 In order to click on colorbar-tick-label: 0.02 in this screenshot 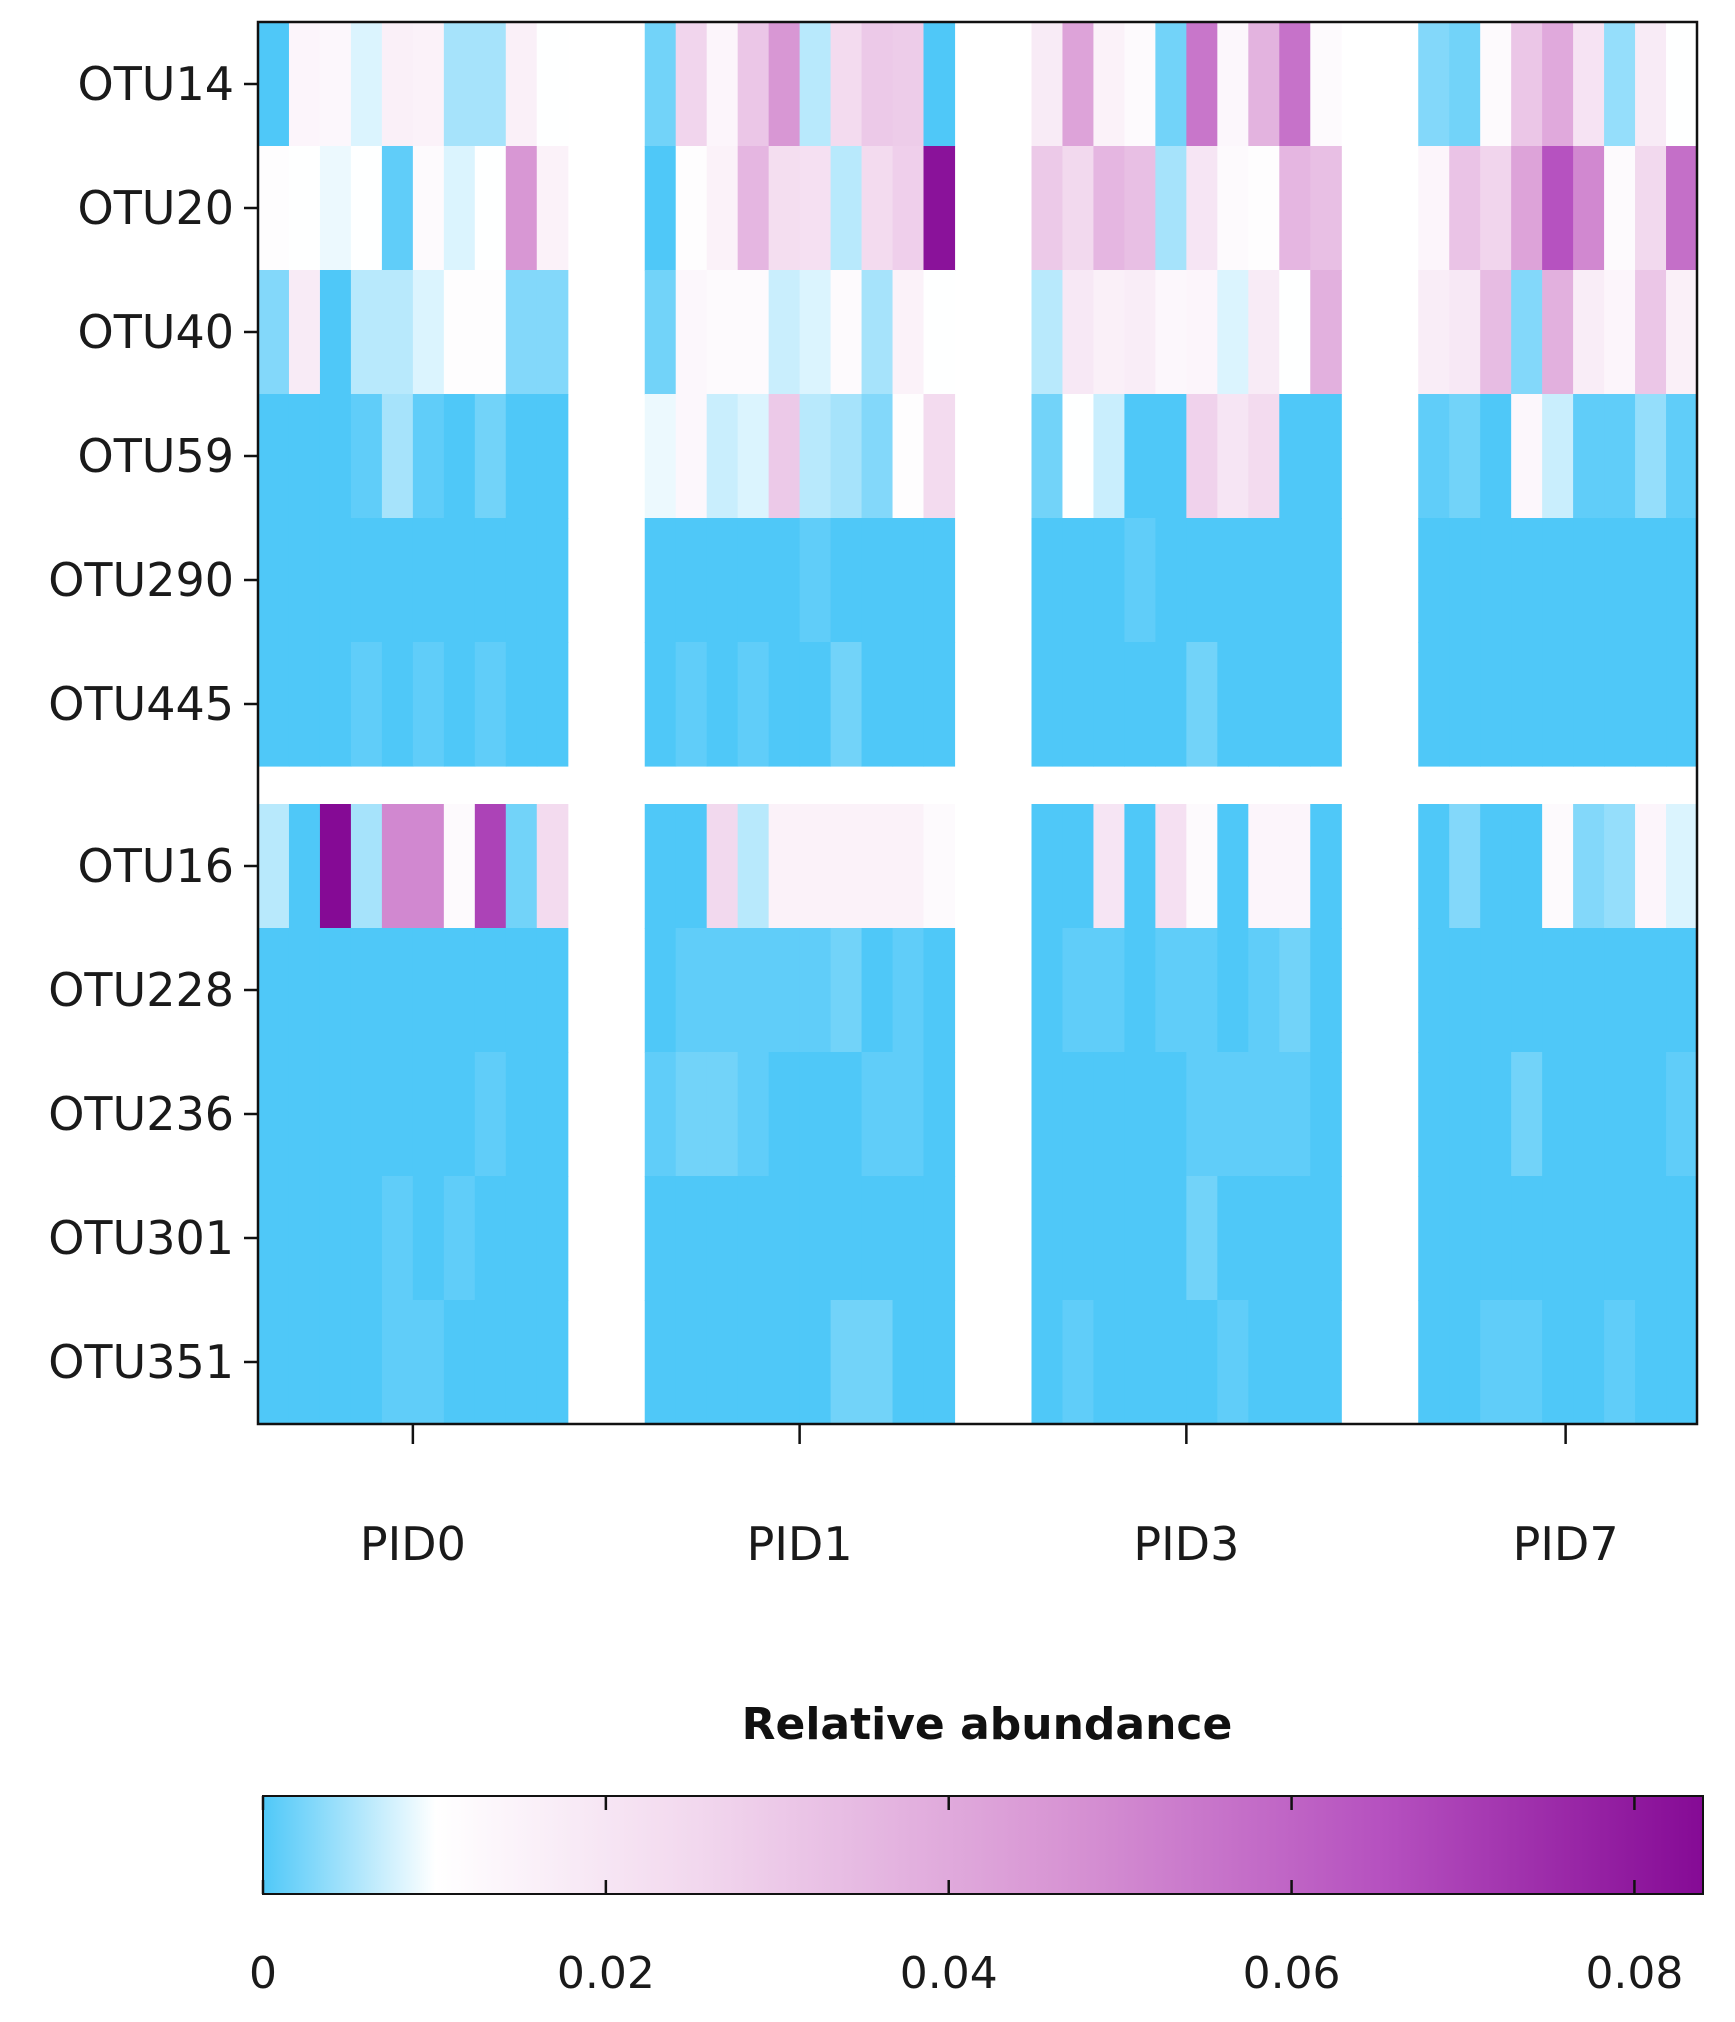, I will do `click(606, 1973)`.